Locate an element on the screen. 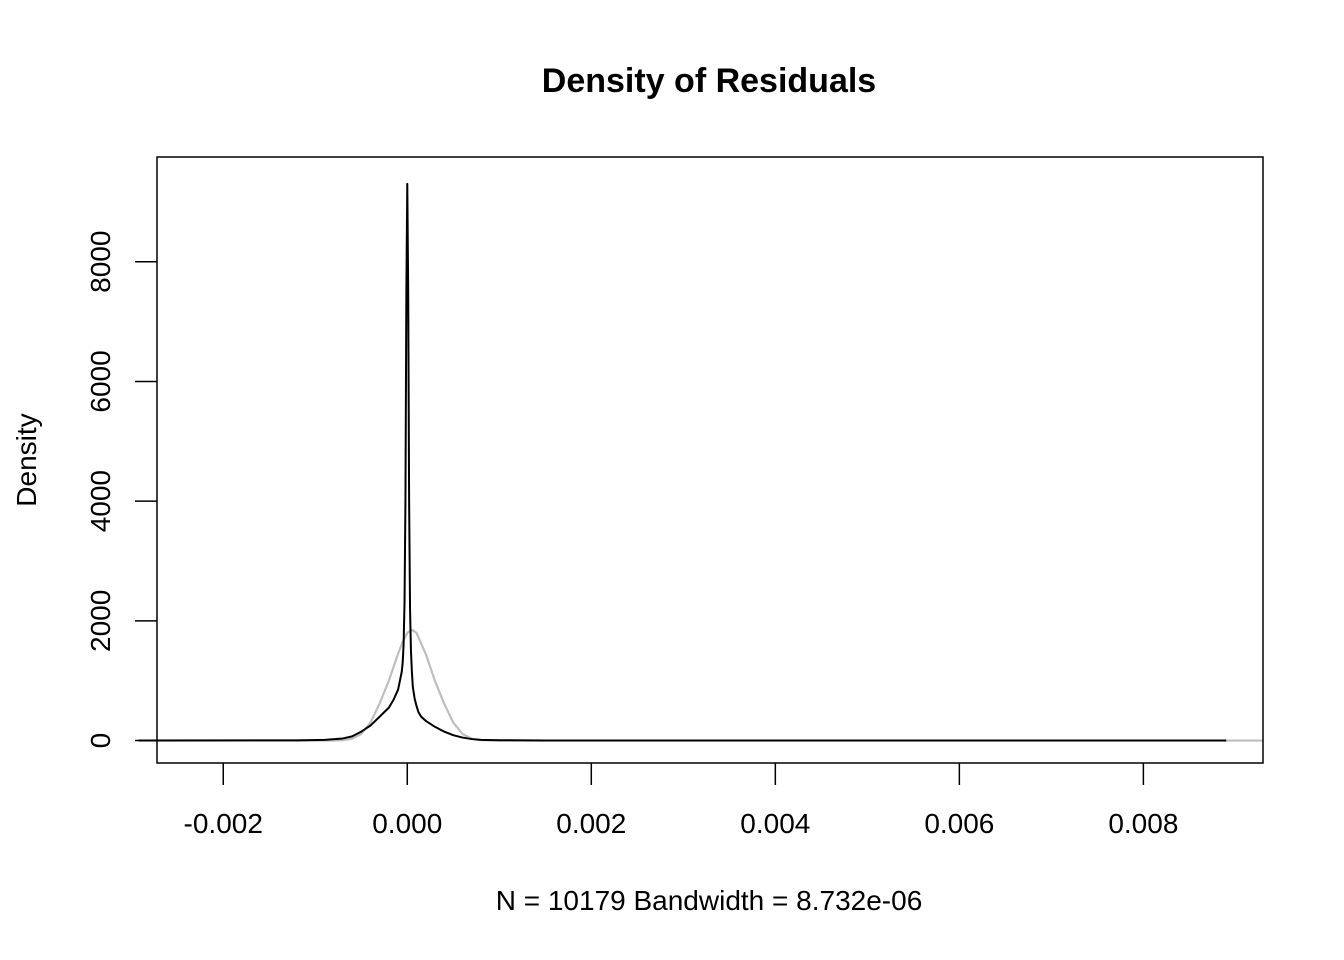 The width and height of the screenshot is (1344, 960). y-axis-label: Density is located at coordinates (26, 459).